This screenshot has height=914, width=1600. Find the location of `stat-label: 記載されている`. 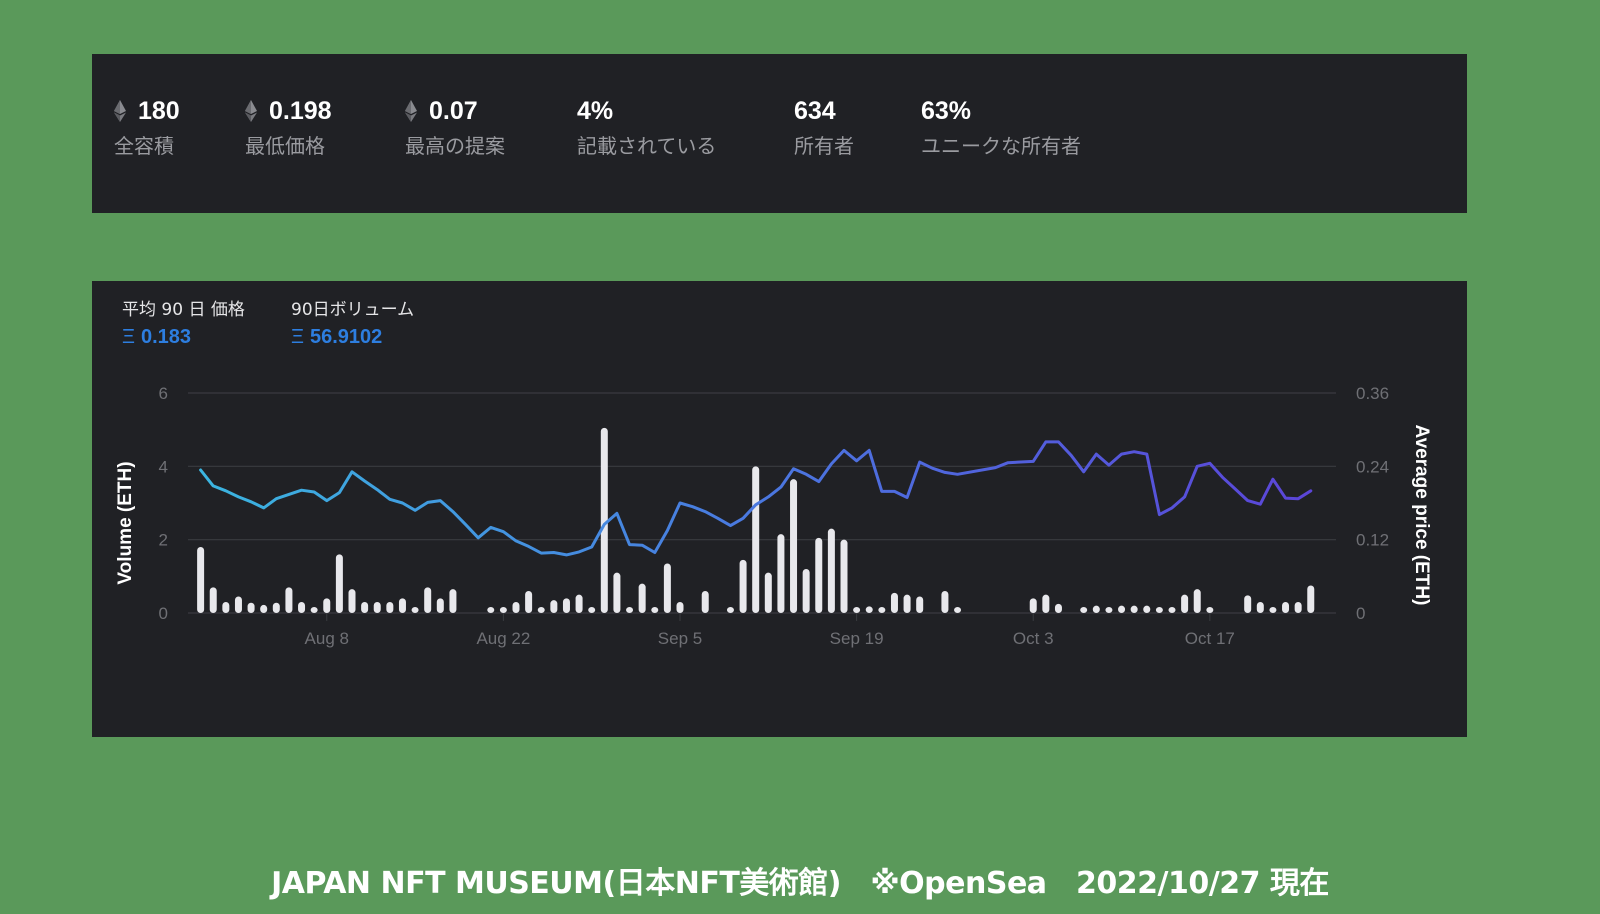

stat-label: 記載されている is located at coordinates (647, 146).